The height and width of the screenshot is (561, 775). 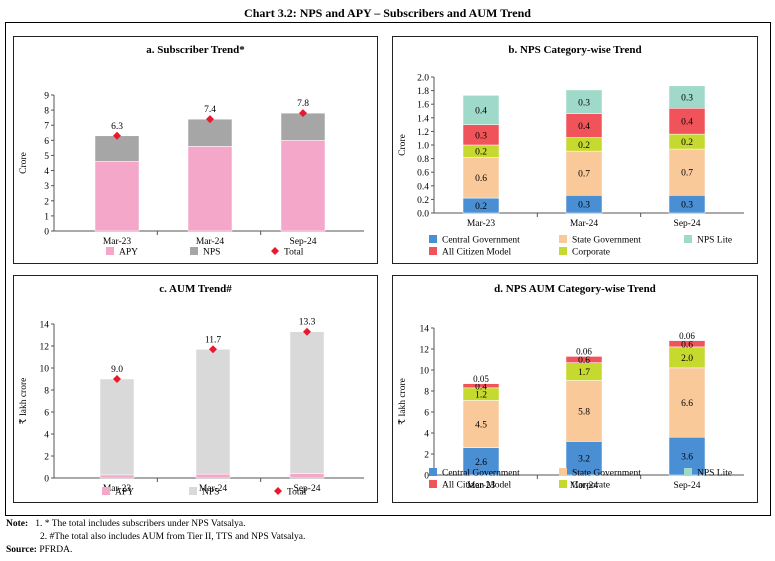 What do you see at coordinates (481, 379) in the screenshot?
I see `data-label: 0.05` at bounding box center [481, 379].